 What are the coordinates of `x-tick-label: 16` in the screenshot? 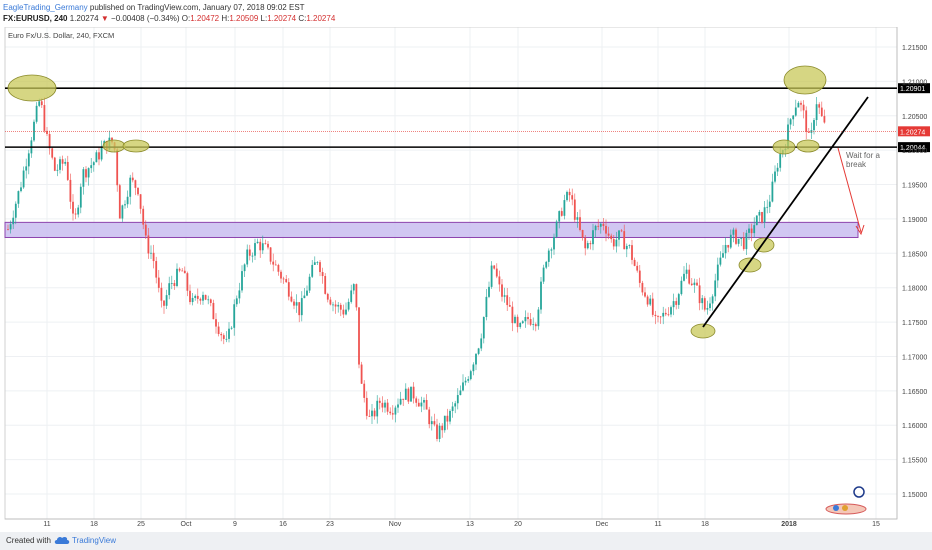 It's located at (283, 524).